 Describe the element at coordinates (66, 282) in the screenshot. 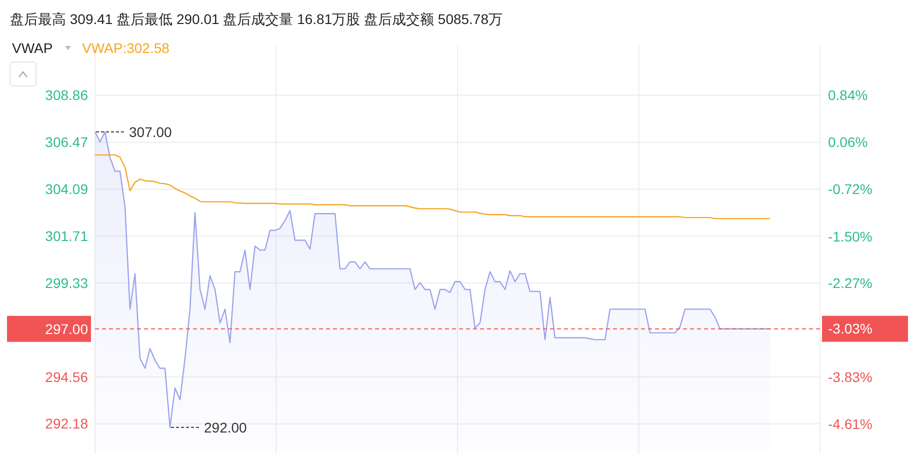

I see `y-tick-label: 299.33` at that location.